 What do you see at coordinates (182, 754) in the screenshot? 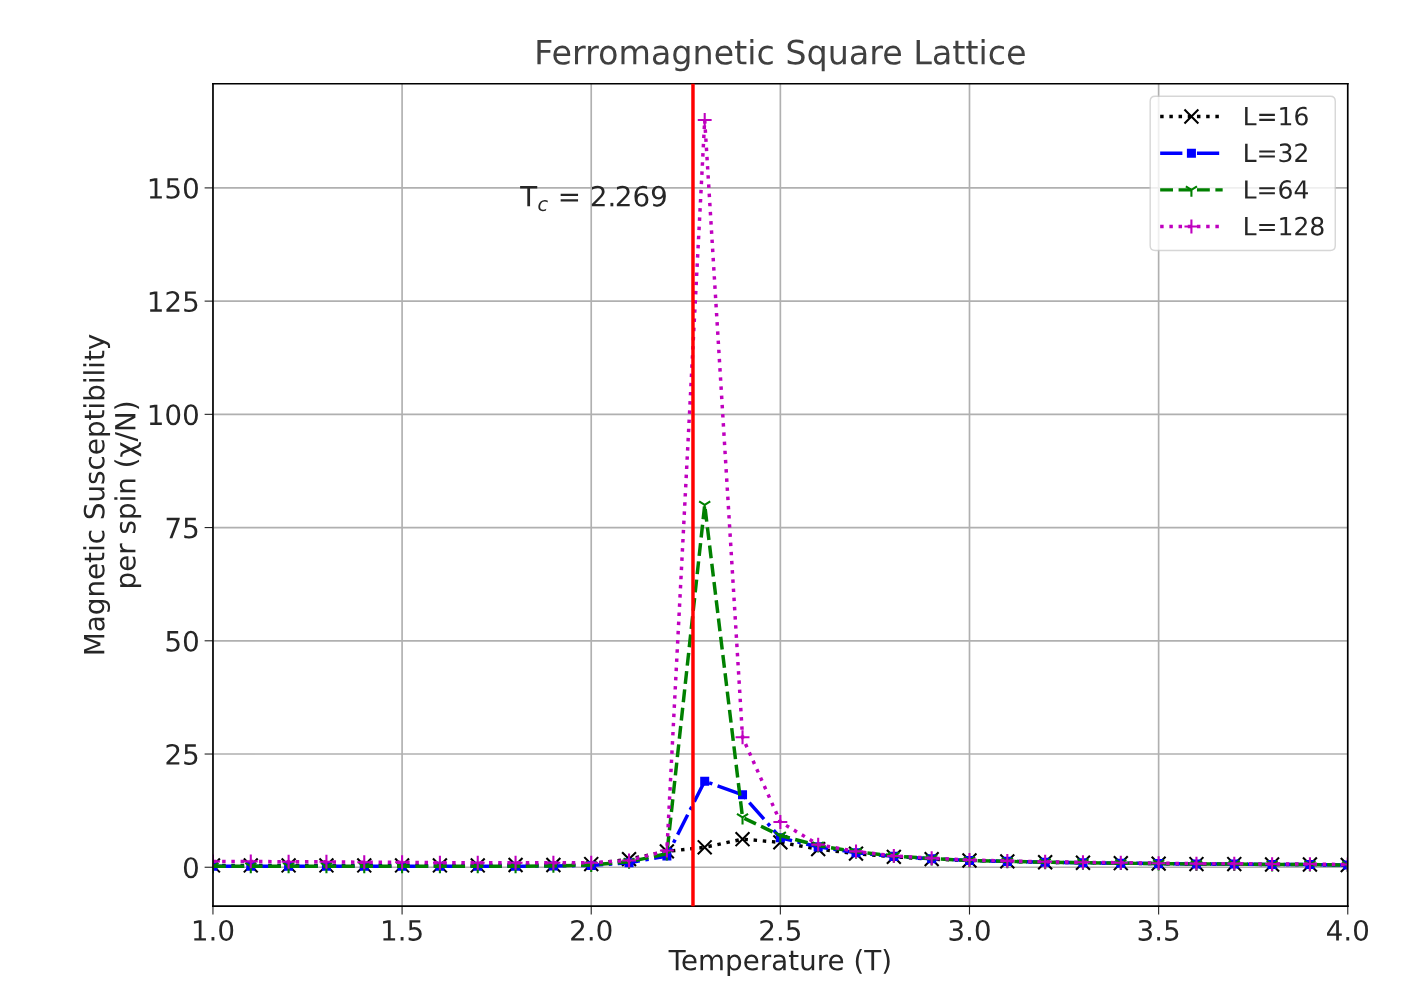
I see `y-tick-label: 25` at bounding box center [182, 754].